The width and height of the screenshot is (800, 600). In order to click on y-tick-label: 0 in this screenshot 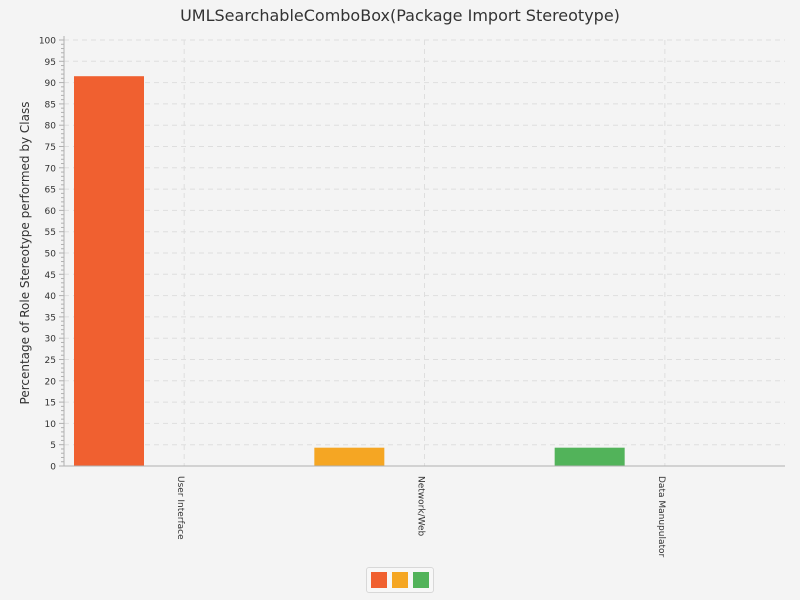, I will do `click(53, 468)`.